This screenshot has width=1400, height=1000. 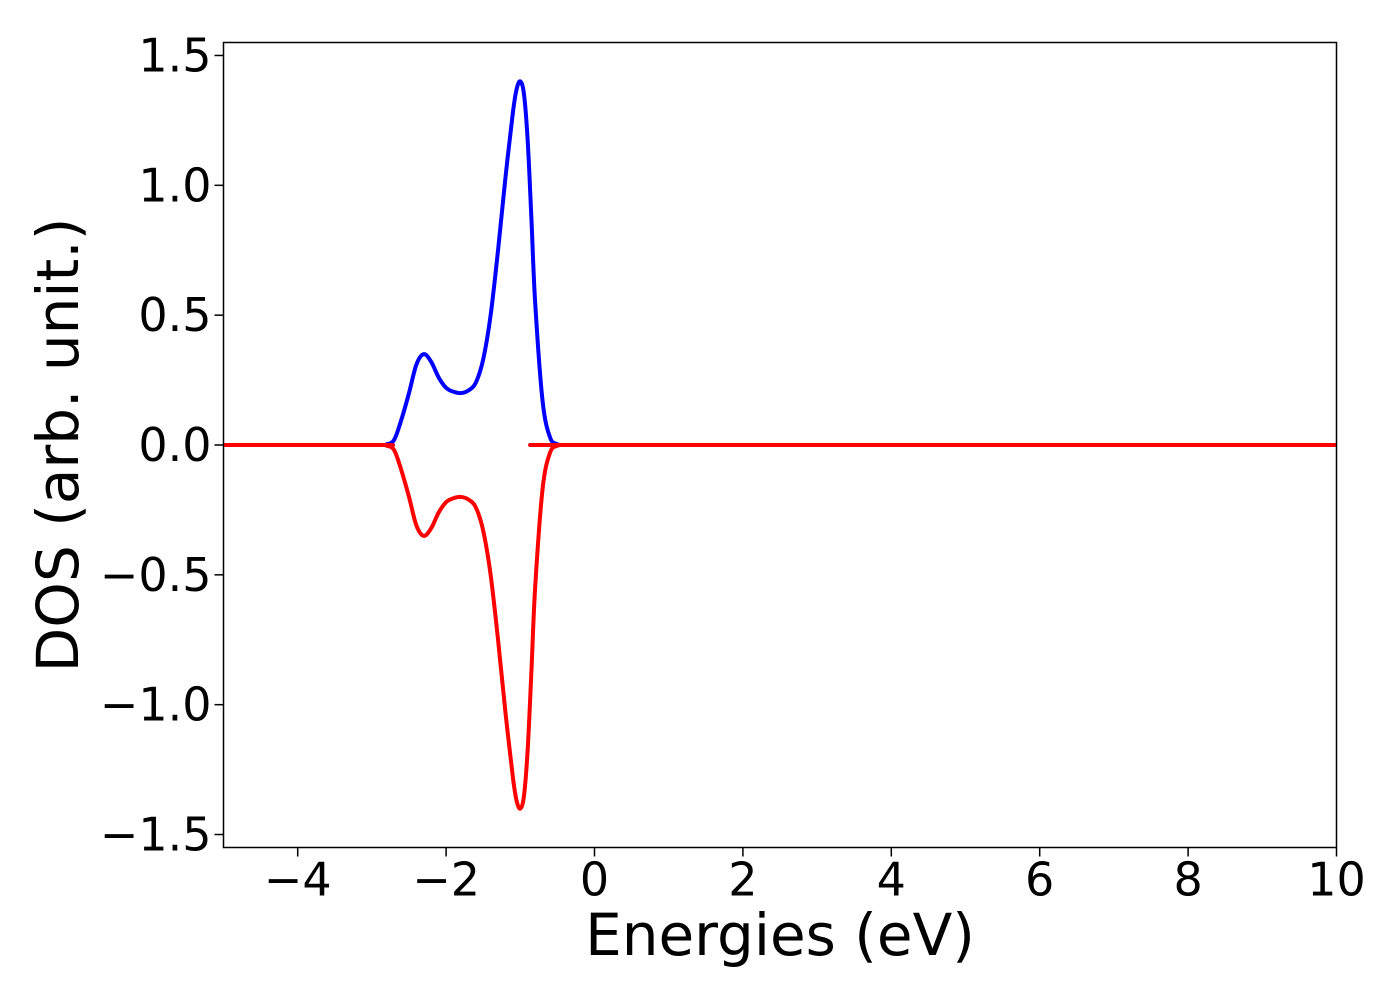 I want to click on x-tick-label: 0, so click(x=594, y=880).